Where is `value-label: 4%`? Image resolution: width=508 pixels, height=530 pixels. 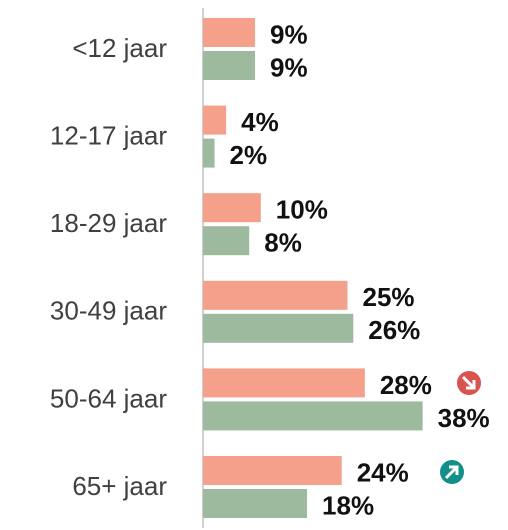 value-label: 4% is located at coordinates (260, 122).